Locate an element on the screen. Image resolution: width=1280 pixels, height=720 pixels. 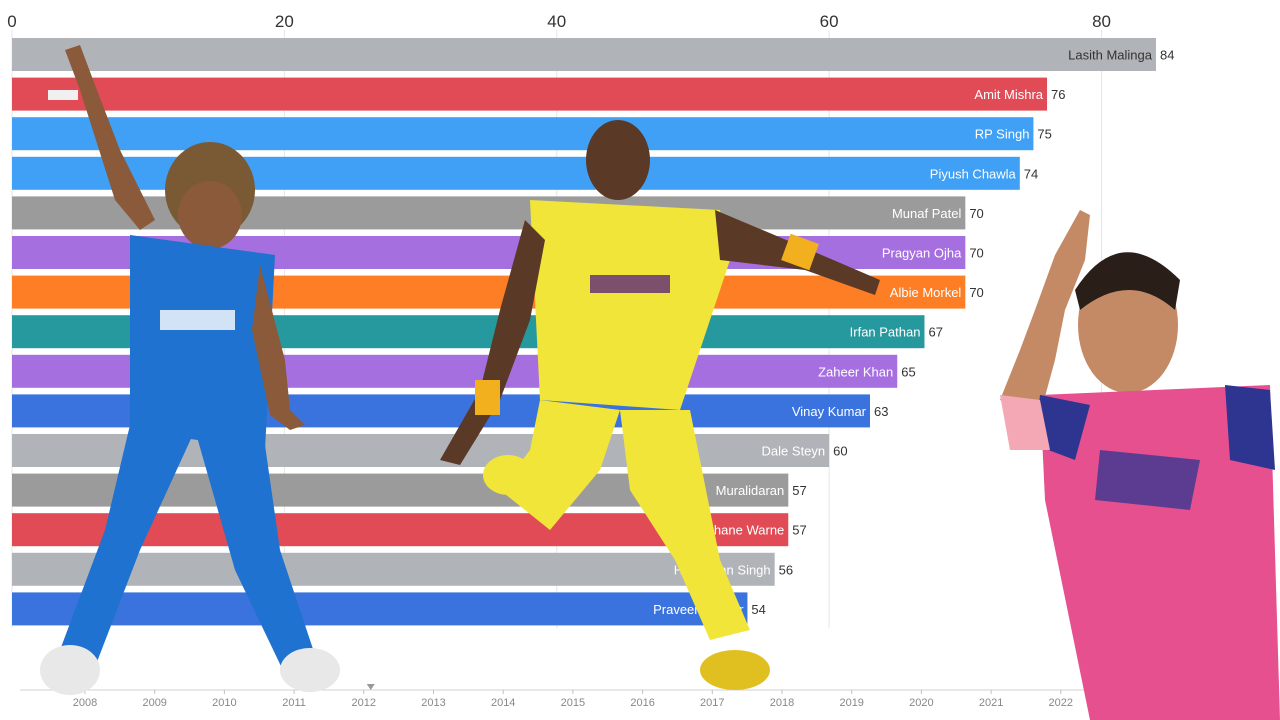
timeline-marker is located at coordinates (370, 687).